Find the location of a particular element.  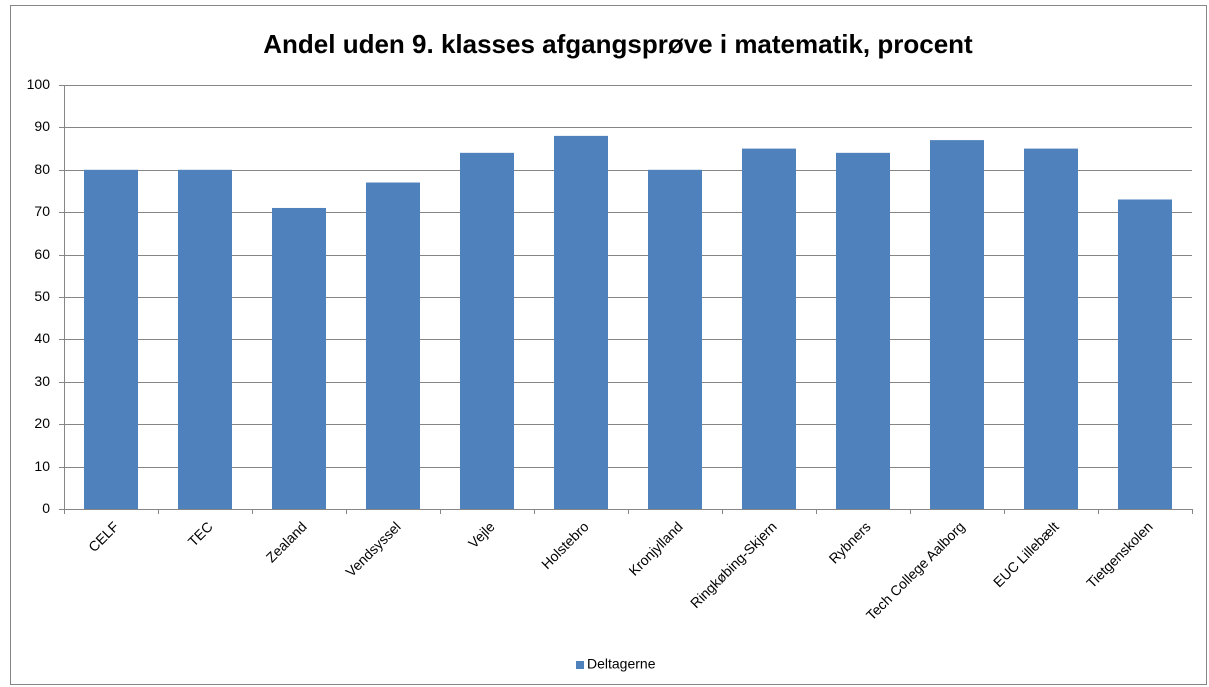

y-tick-label: 100 is located at coordinates (39, 84).